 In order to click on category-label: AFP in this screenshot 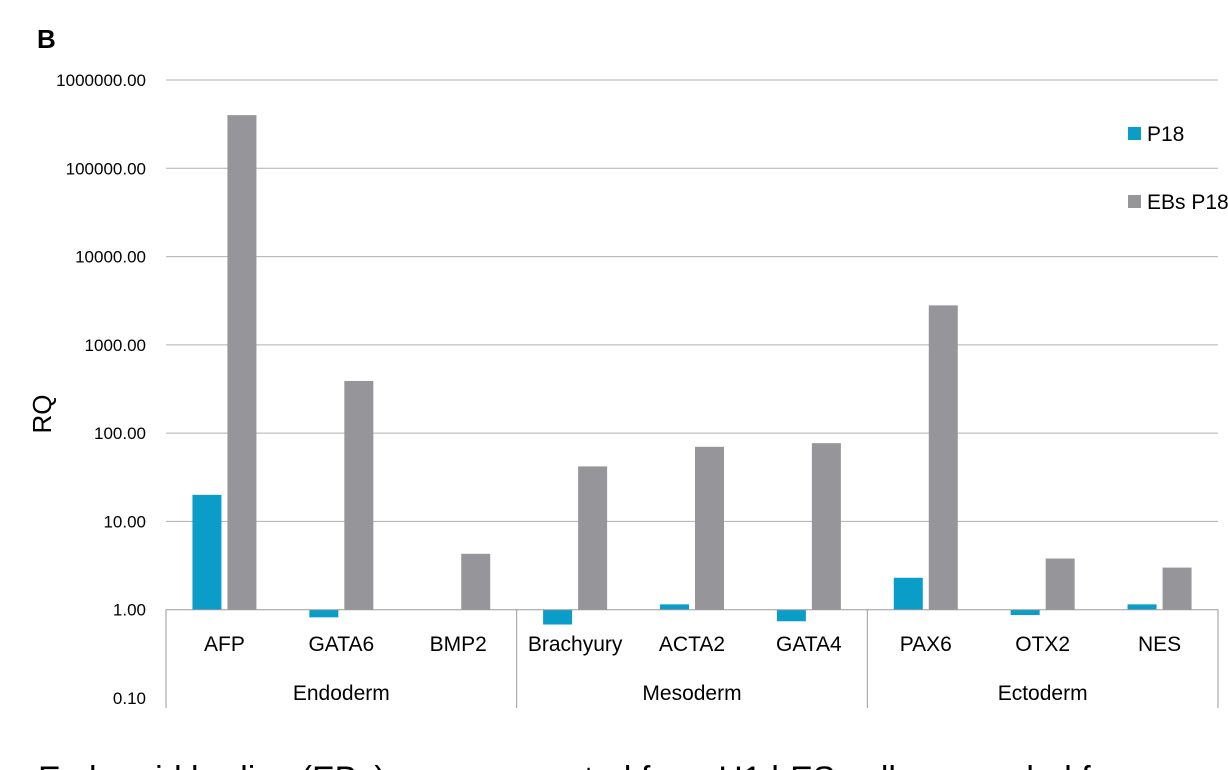, I will do `click(224, 644)`.